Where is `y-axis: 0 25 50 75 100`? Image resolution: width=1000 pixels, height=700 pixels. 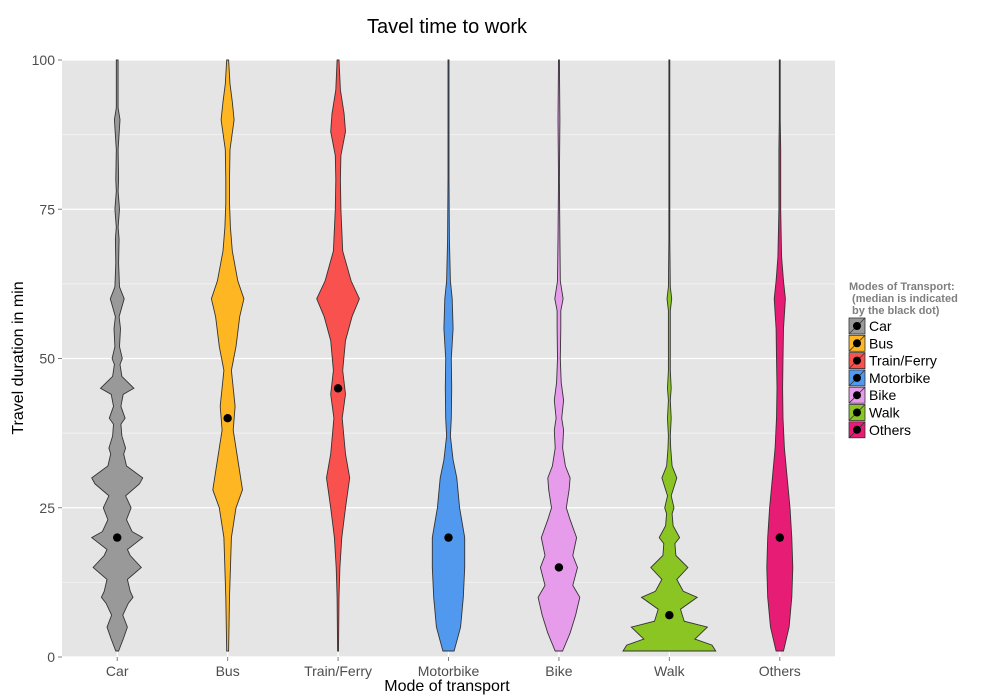 y-axis: 0 25 50 75 100 is located at coordinates (47, 358).